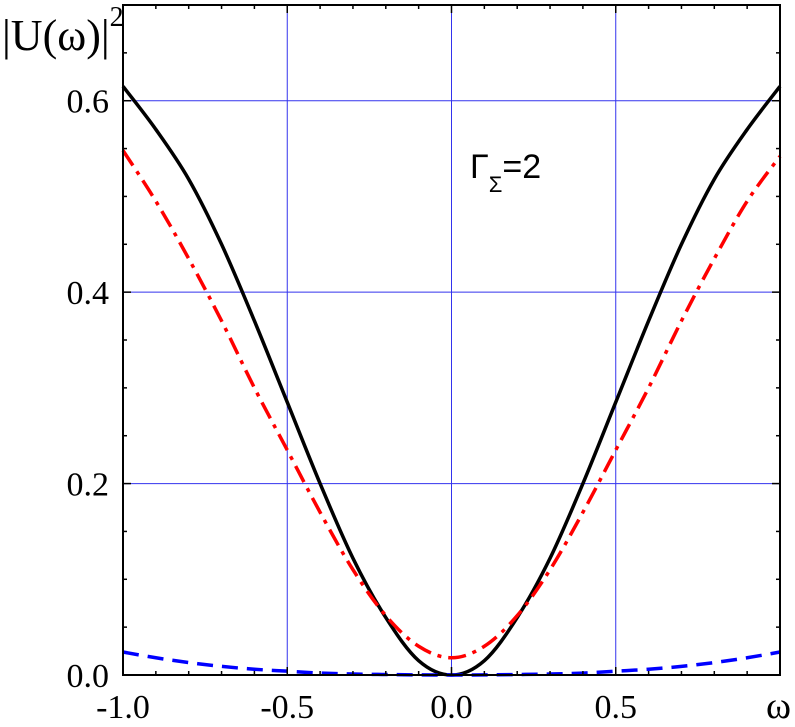 The image size is (795, 727). Describe the element at coordinates (778, 706) in the screenshot. I see `x-axis-label: ω` at that location.